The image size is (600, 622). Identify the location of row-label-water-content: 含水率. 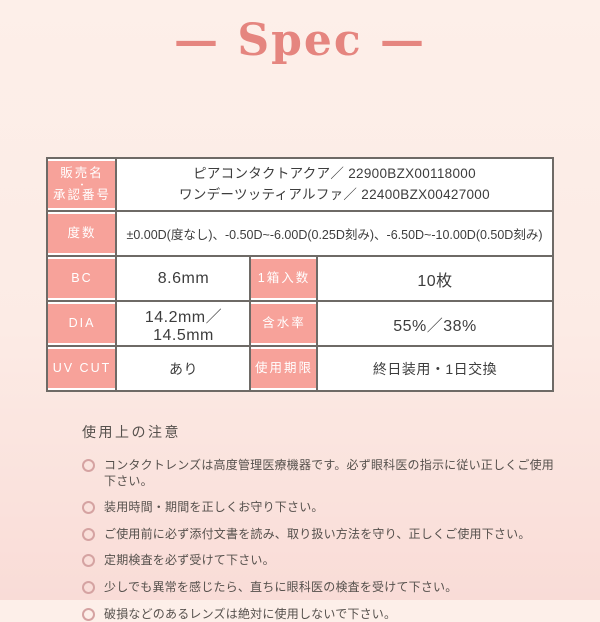
(284, 323).